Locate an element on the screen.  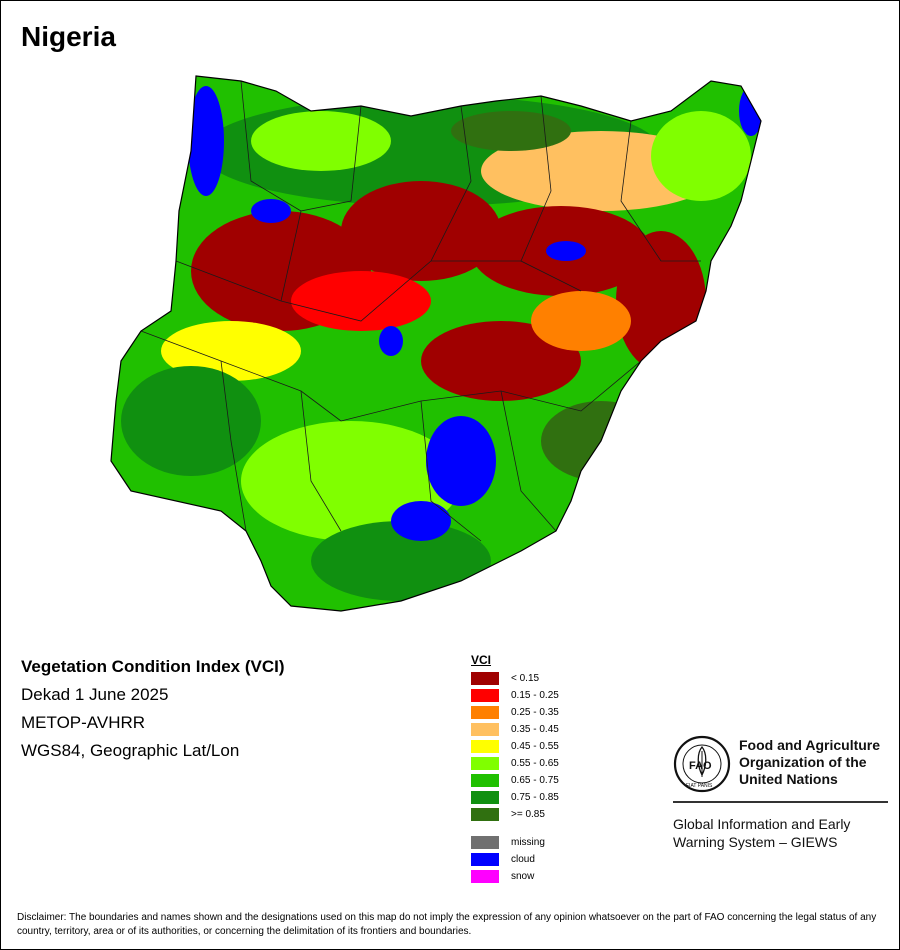
map-title: Nigeria is located at coordinates (68, 36).